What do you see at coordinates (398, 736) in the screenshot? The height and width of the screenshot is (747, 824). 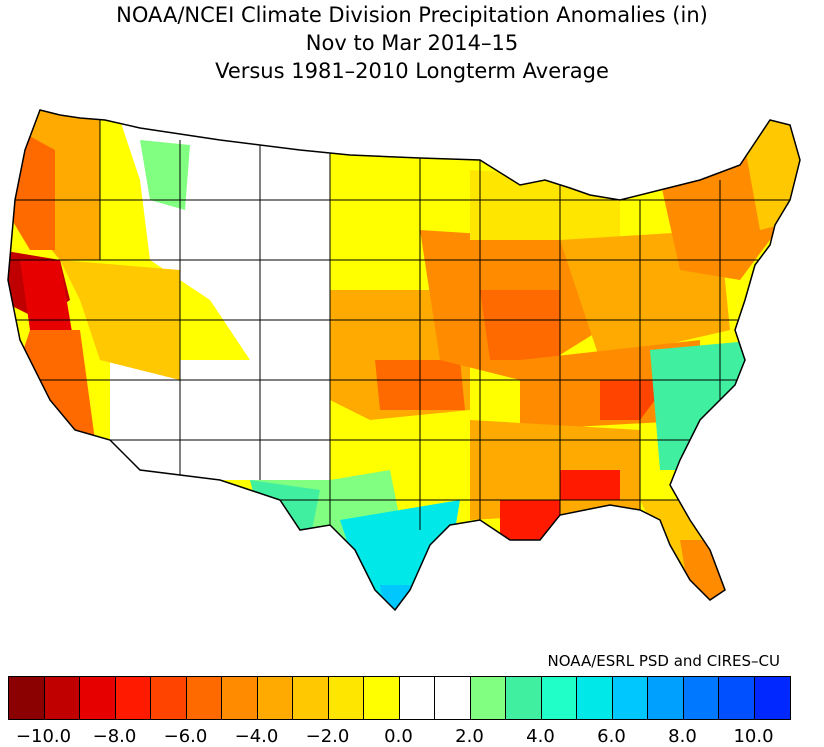 I see `legend-tick-label: 0.0` at bounding box center [398, 736].